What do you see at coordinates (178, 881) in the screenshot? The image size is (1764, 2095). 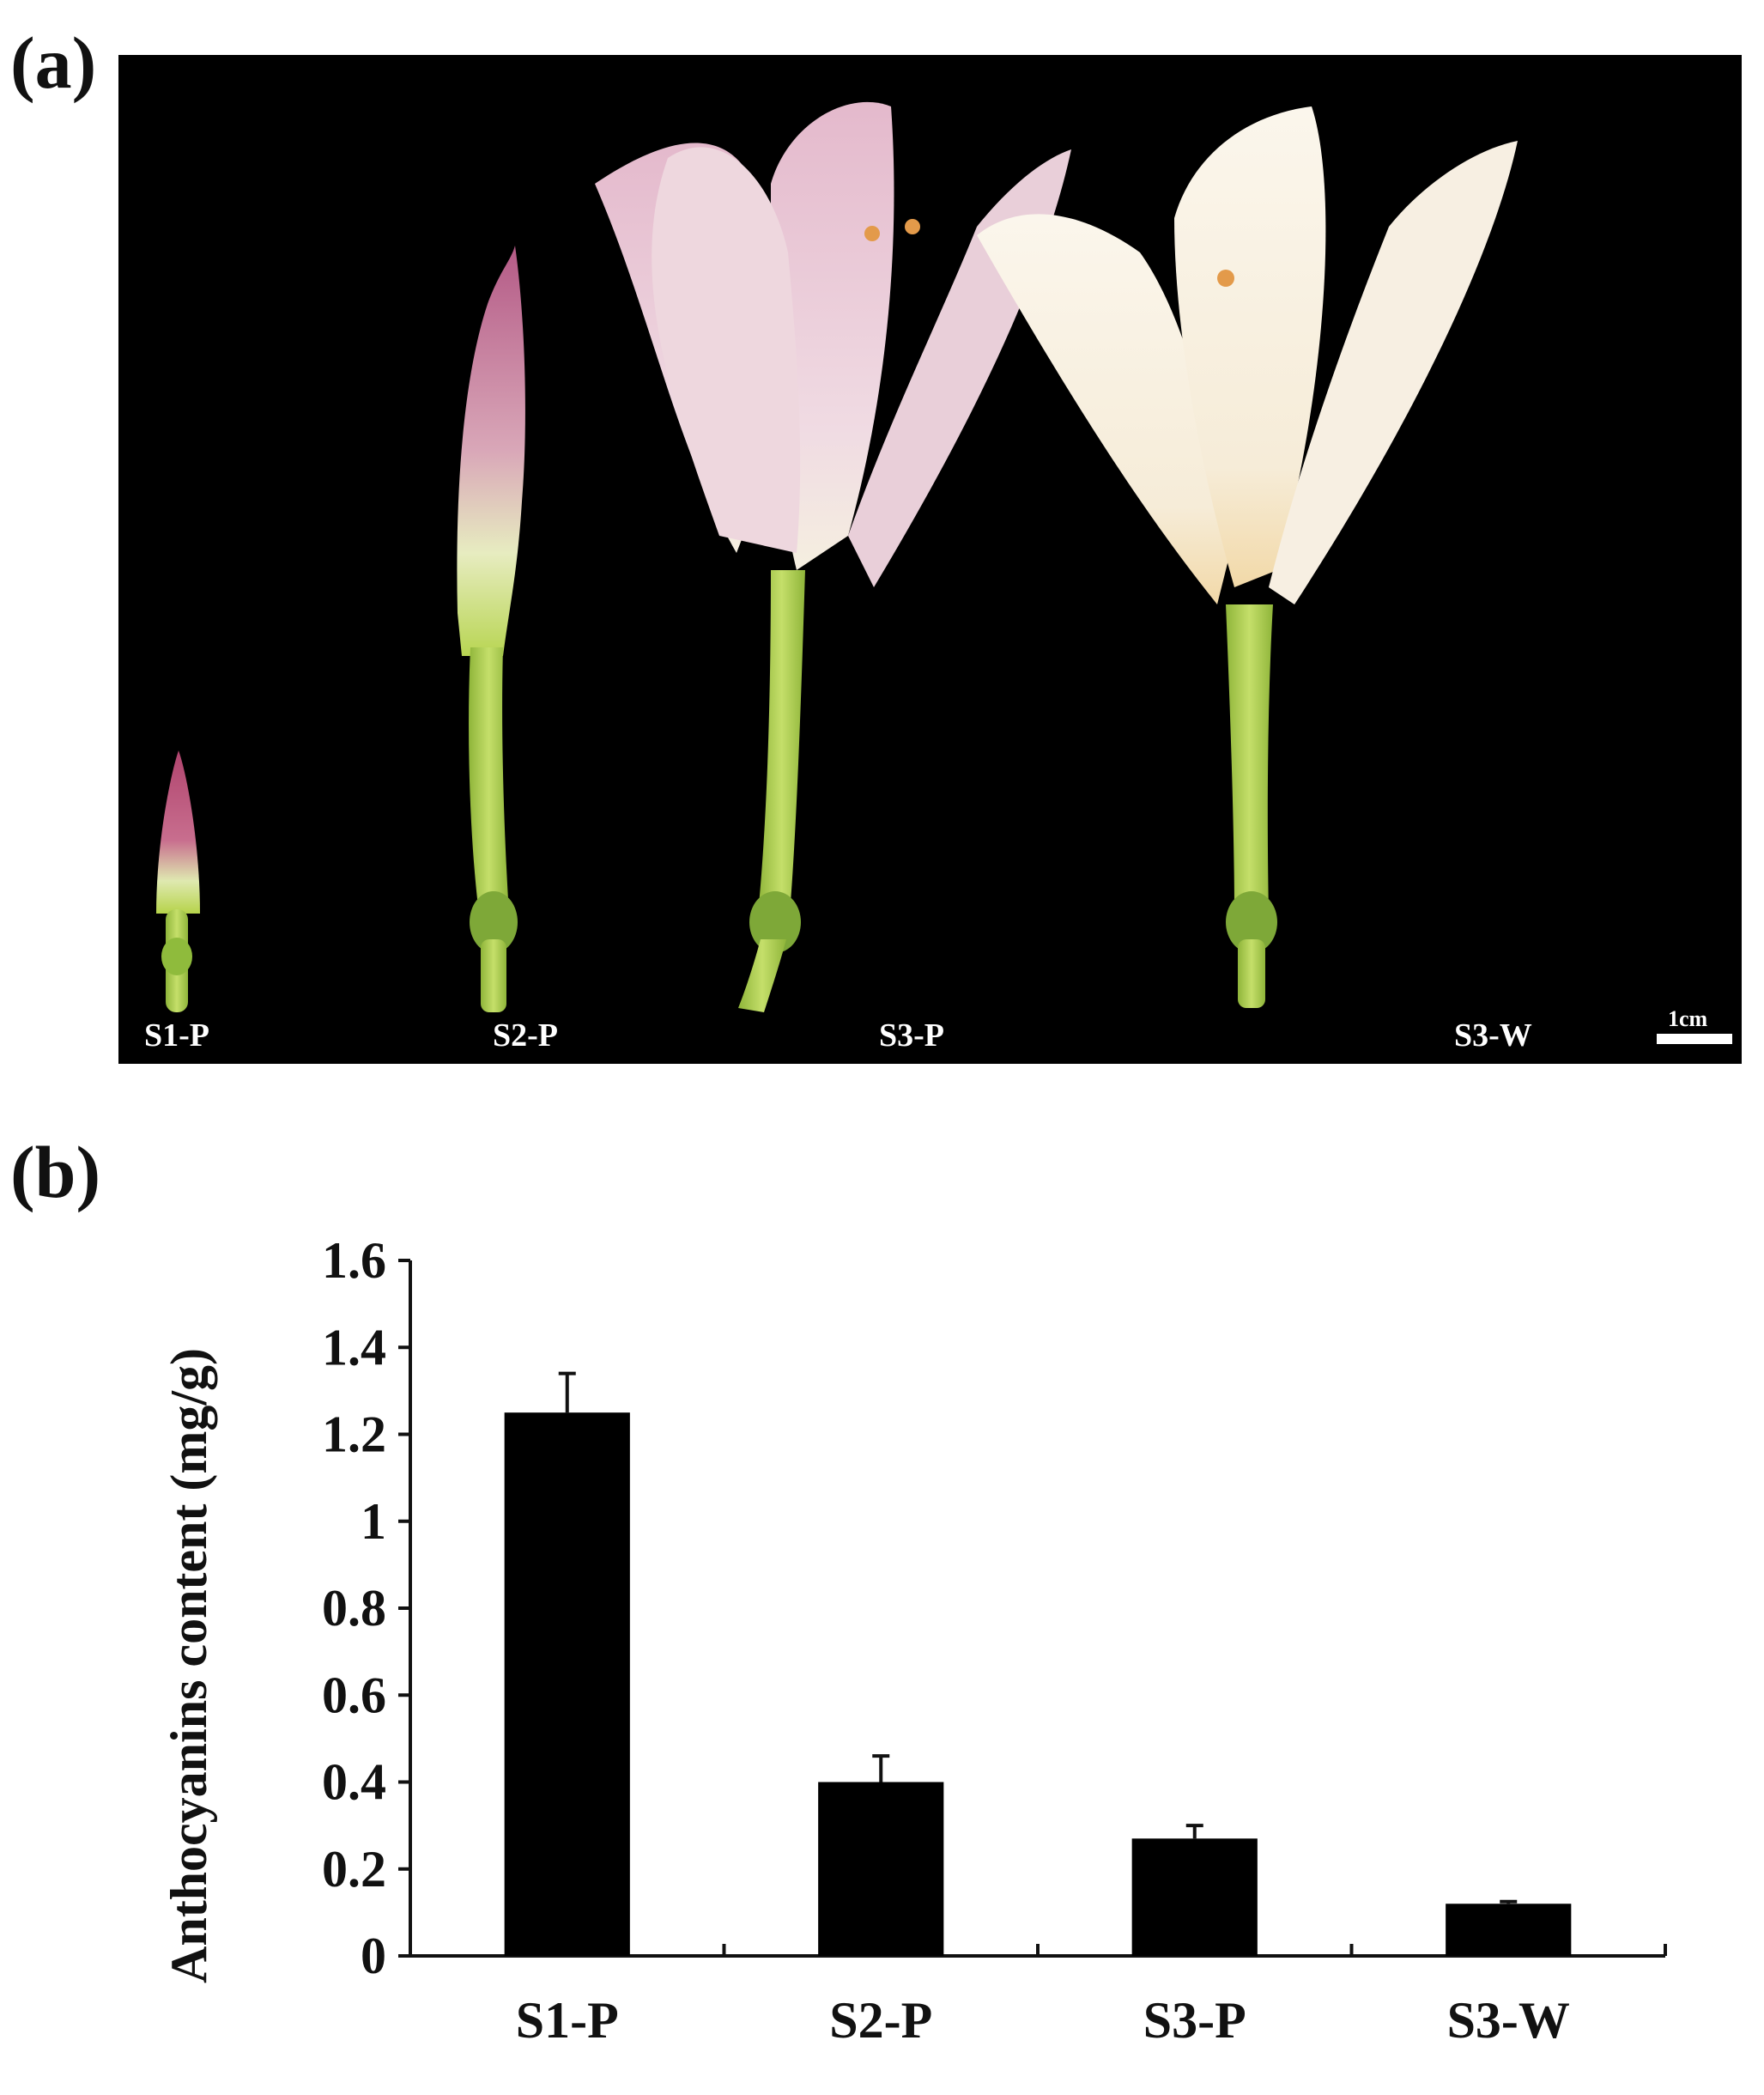 I see `flower-s1-bud` at bounding box center [178, 881].